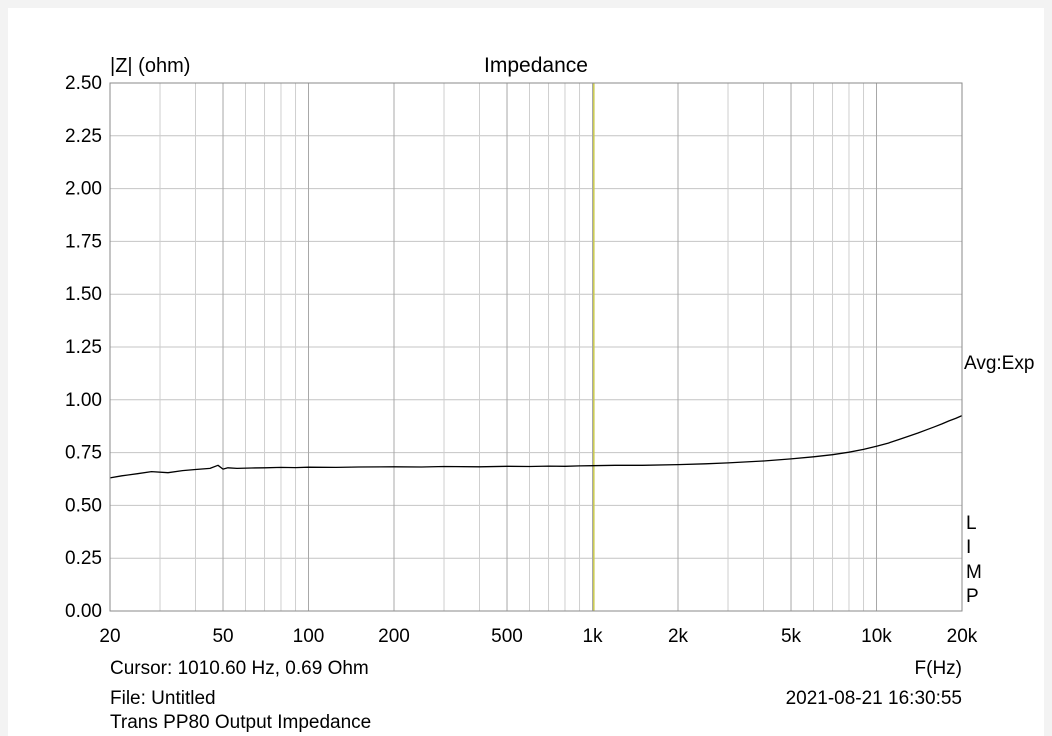  I want to click on side-letter-p: P, so click(972, 596).